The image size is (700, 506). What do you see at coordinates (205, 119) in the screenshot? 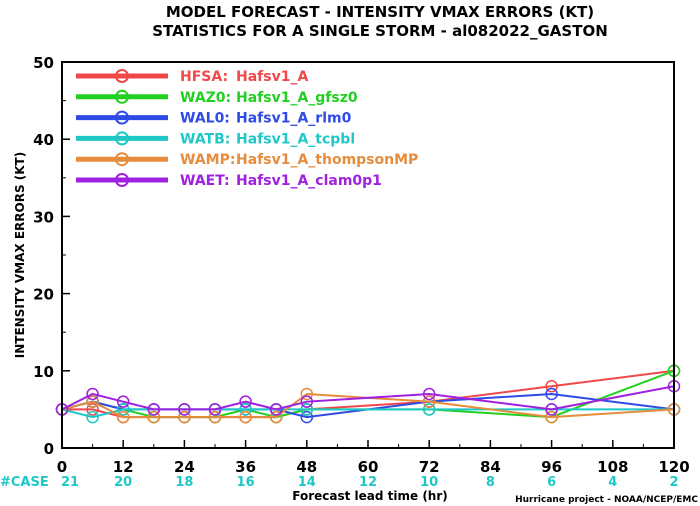
I see `legend-label: WAL0:` at bounding box center [205, 119].